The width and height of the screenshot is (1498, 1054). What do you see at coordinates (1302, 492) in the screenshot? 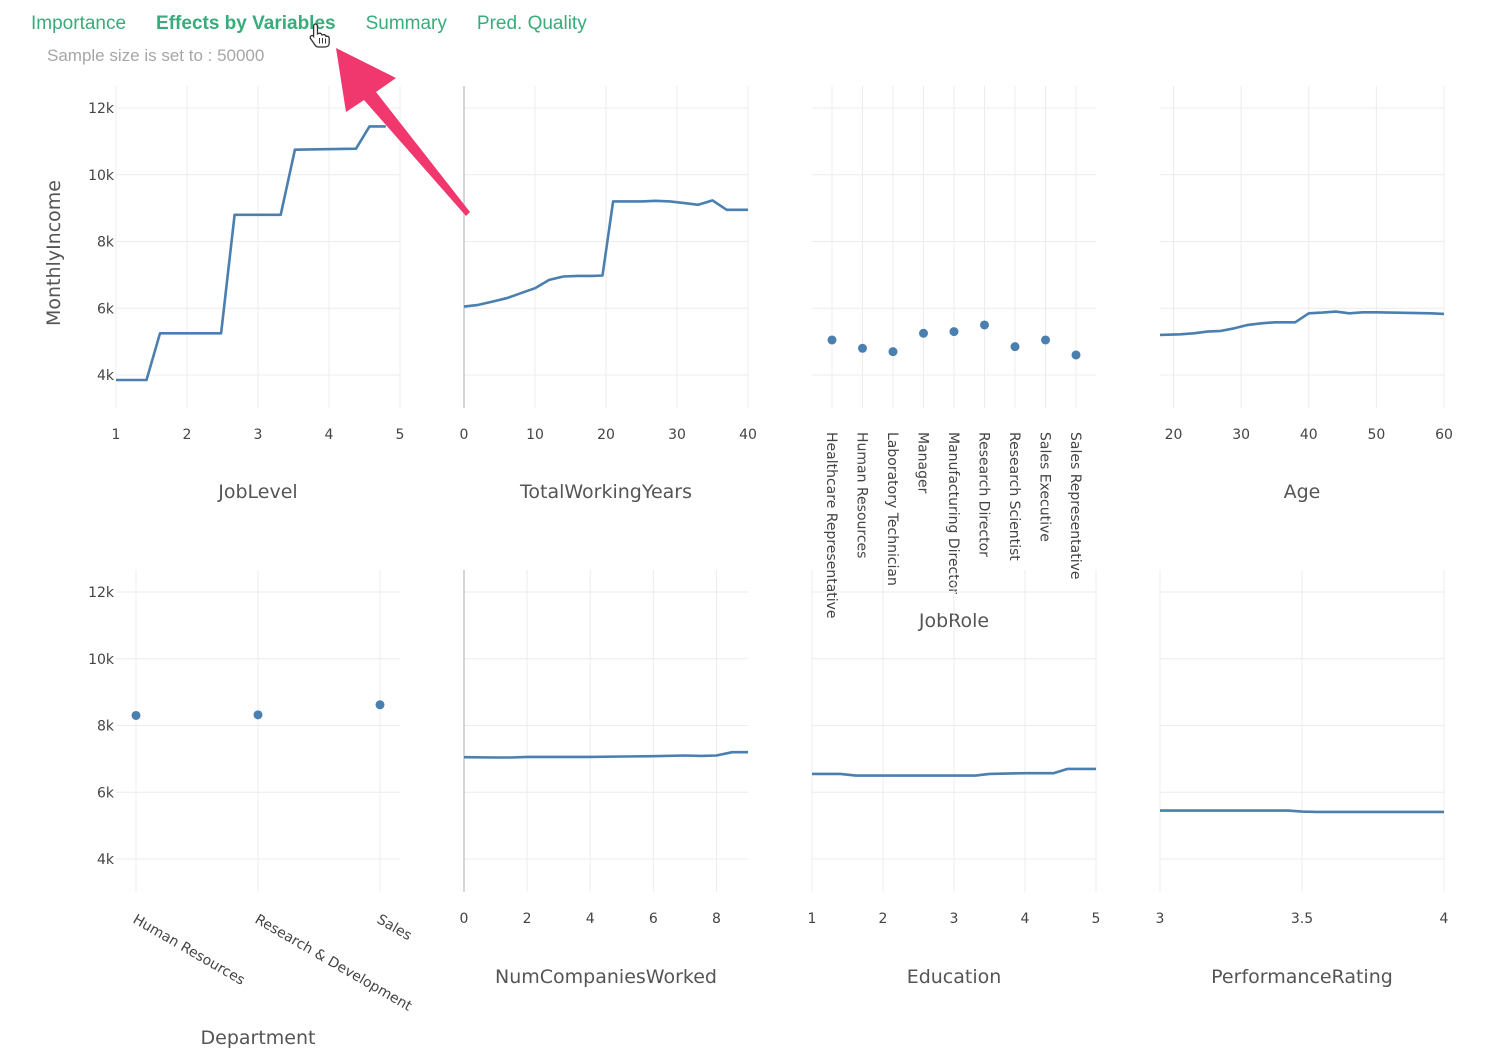
I see `age-axis-title: Age` at bounding box center [1302, 492].